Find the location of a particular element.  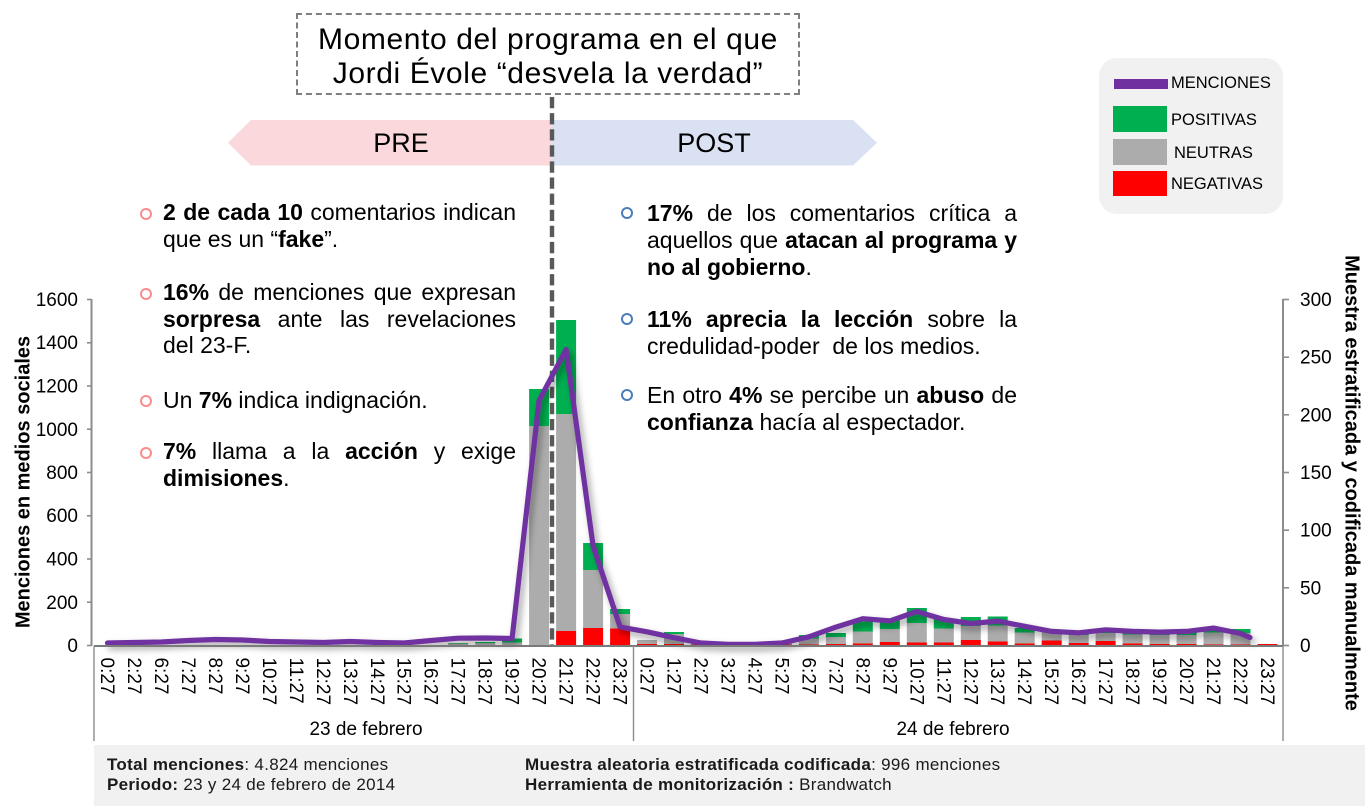

svg-text: 1200 is located at coordinates (57, 387).